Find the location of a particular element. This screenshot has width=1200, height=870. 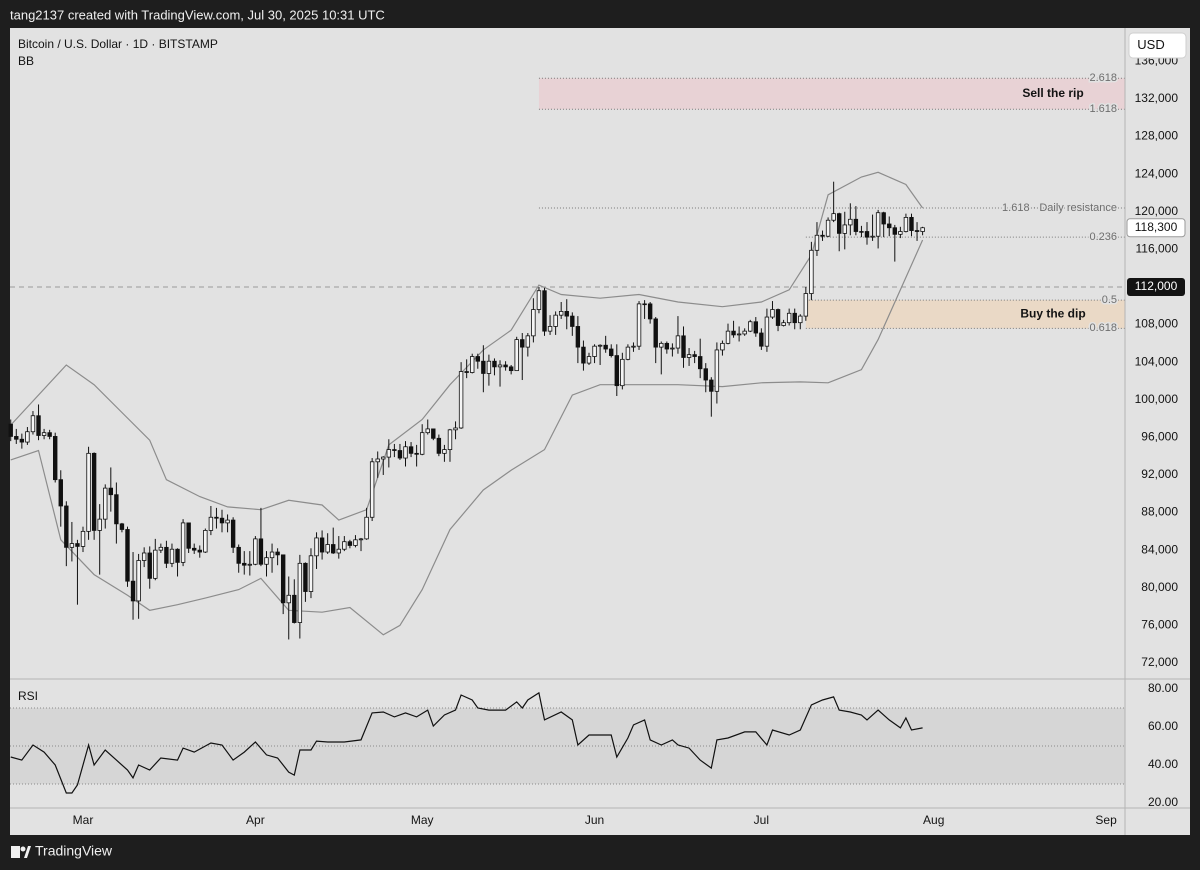

last-price-badge is located at coordinates (1156, 228).